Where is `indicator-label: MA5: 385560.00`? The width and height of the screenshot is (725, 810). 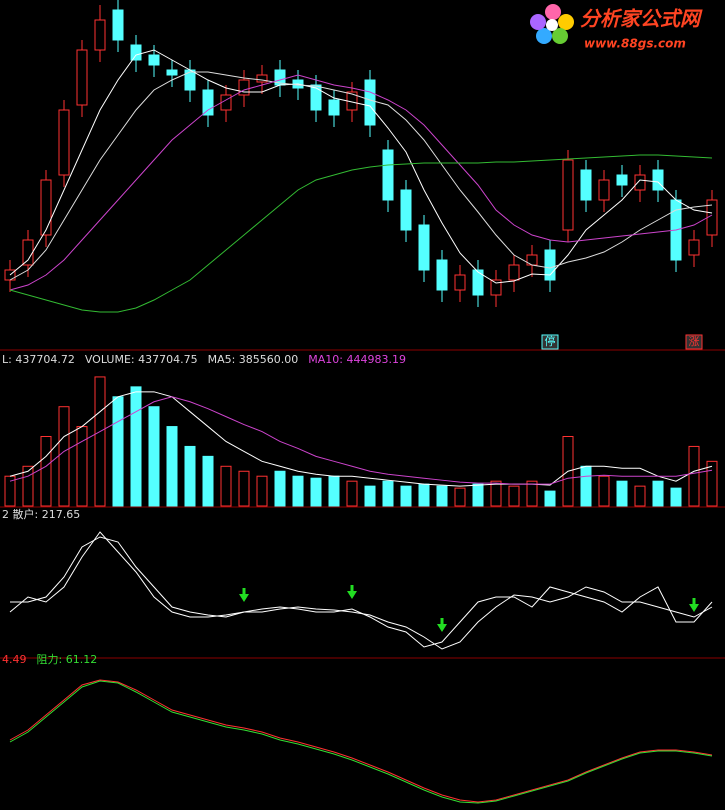 indicator-label: MA5: 385560.00 is located at coordinates (253, 359).